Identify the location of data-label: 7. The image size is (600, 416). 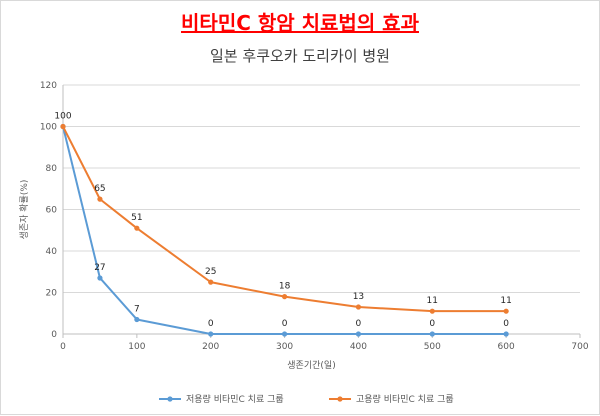
(137, 309).